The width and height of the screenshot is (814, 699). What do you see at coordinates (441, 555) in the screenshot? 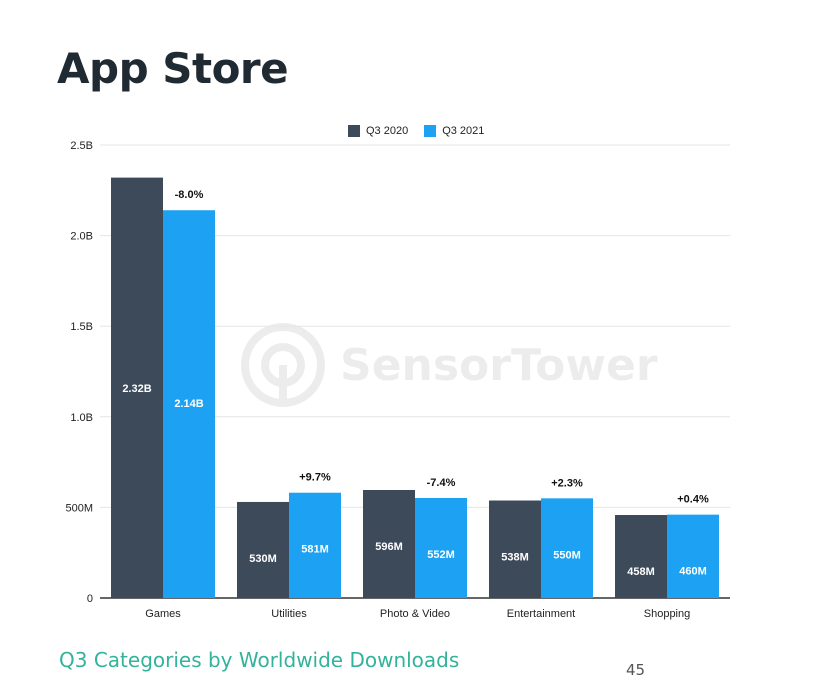
I see `bar-value-label-q3-2021: 552M` at bounding box center [441, 555].